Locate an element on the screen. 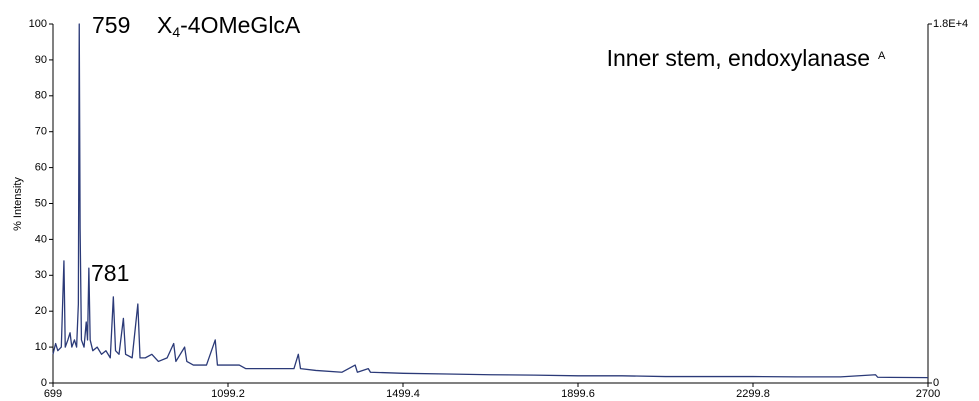 The image size is (979, 401). y-axis-label: % Intensity is located at coordinates (18, 204).